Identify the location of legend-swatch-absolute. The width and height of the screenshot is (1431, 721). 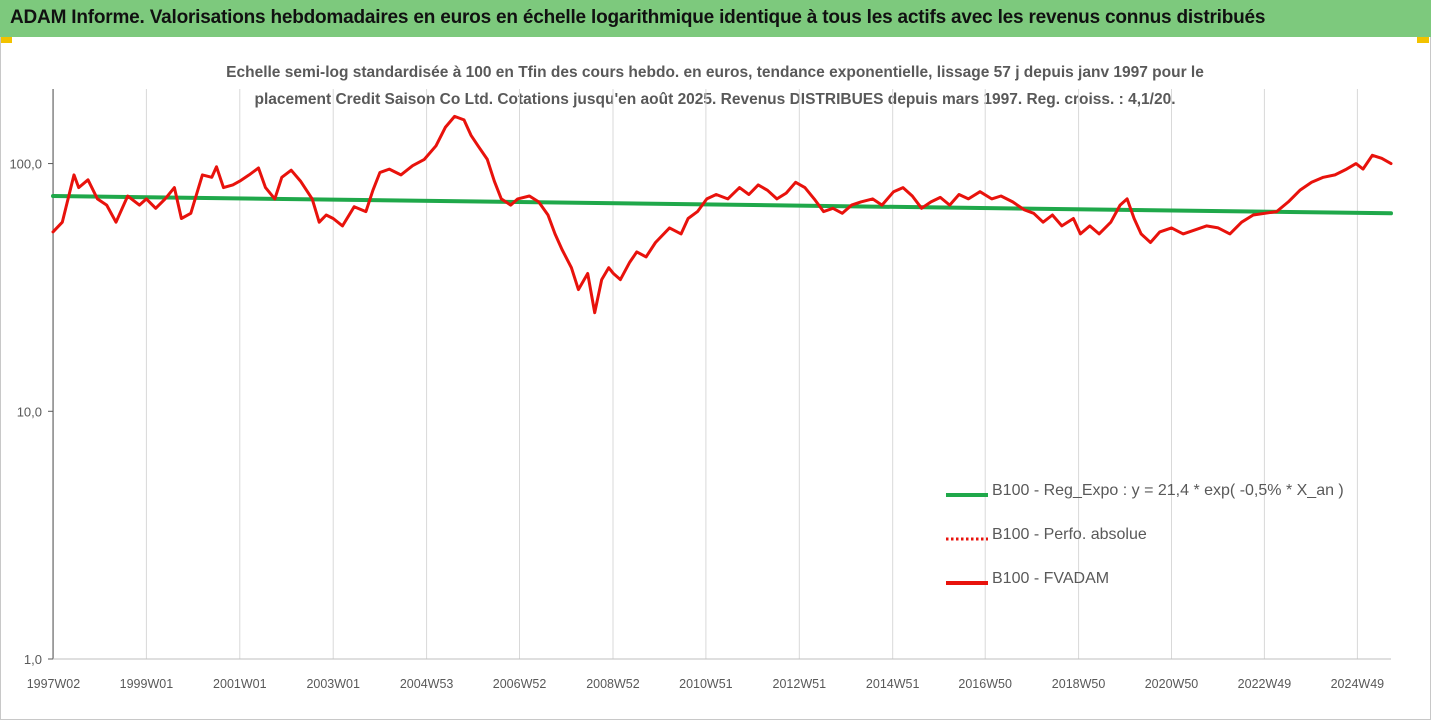
(967, 539).